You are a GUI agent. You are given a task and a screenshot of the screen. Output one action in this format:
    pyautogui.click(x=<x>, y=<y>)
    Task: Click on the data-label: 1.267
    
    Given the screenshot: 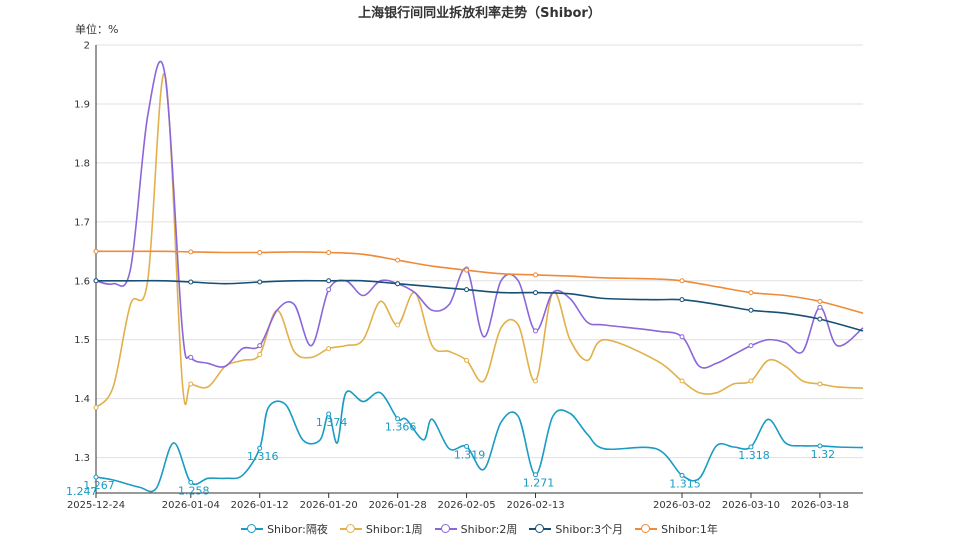 What is the action you would take?
    pyautogui.click(x=99, y=485)
    